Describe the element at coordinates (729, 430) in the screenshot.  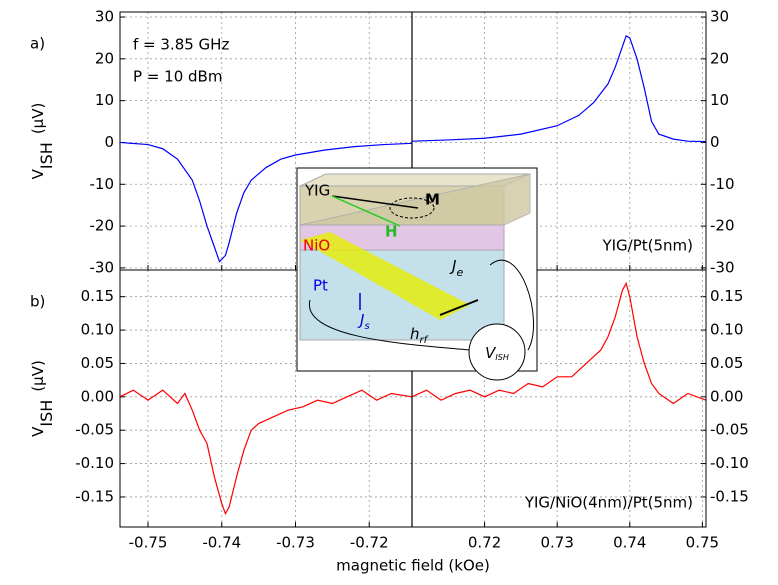
I see `y-tick-label-right: -0.05` at that location.